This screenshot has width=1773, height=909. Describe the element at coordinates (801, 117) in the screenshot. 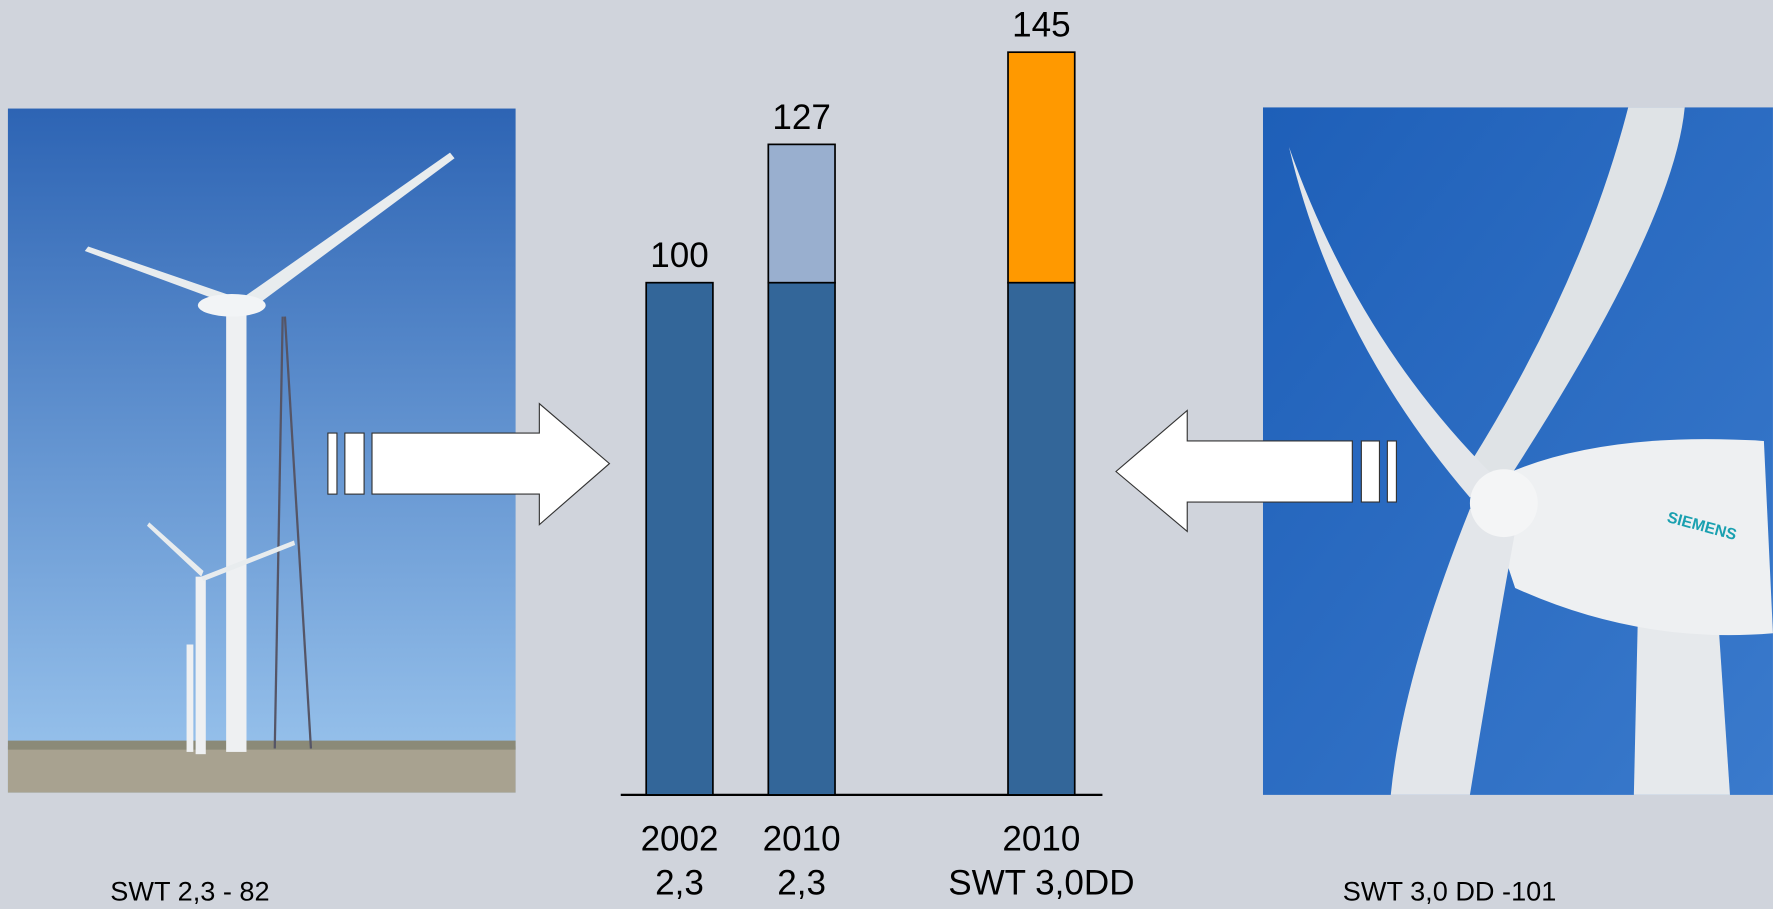

I see `total-label: 127` at that location.